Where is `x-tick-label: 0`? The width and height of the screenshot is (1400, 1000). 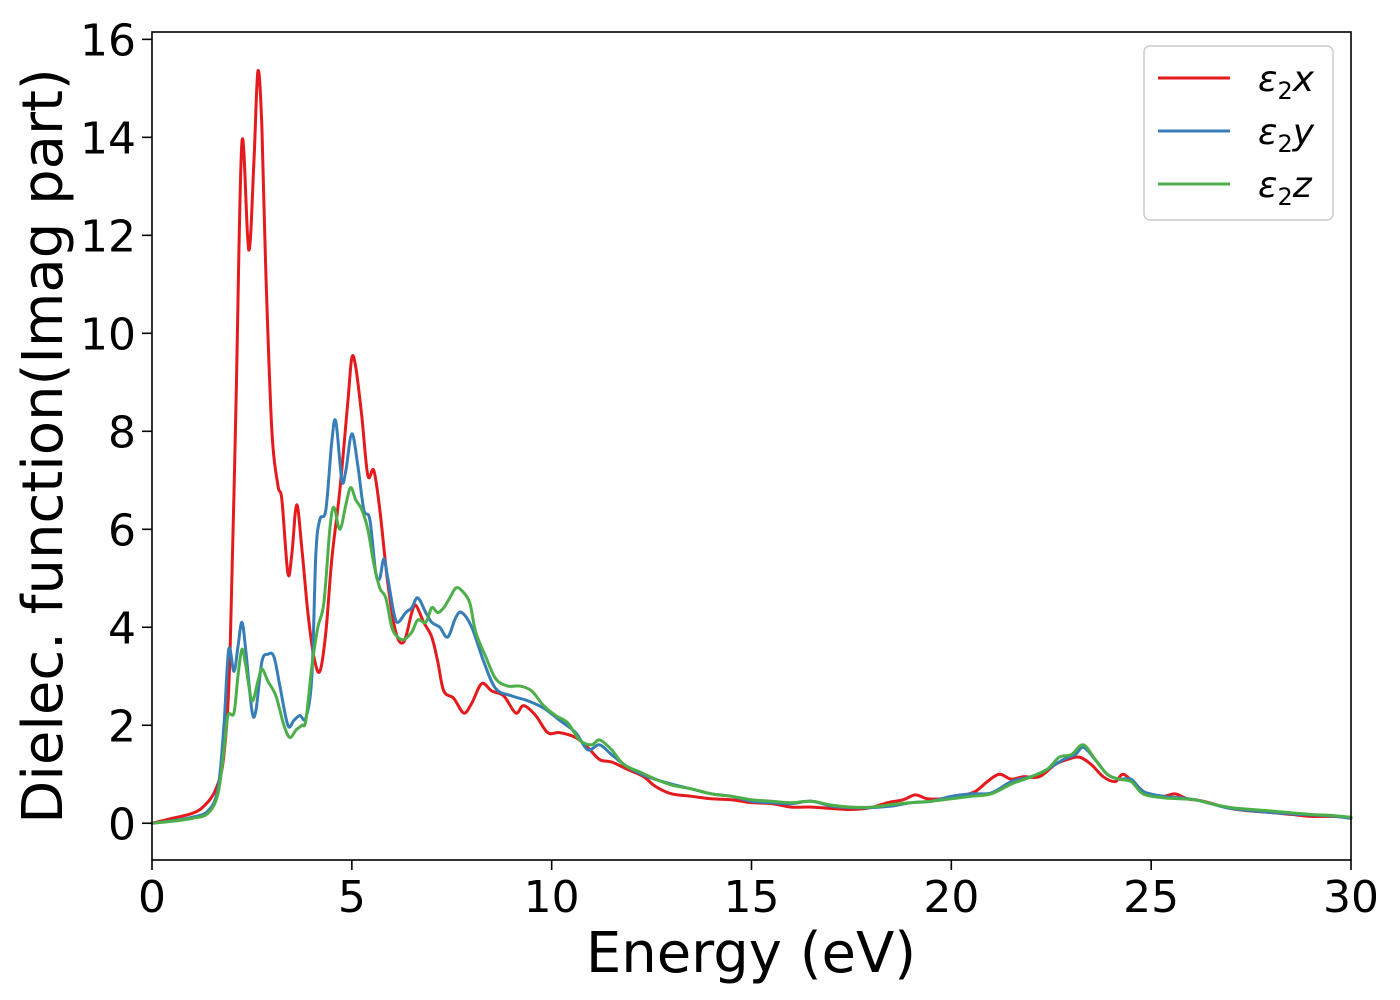 x-tick-label: 0 is located at coordinates (152, 897).